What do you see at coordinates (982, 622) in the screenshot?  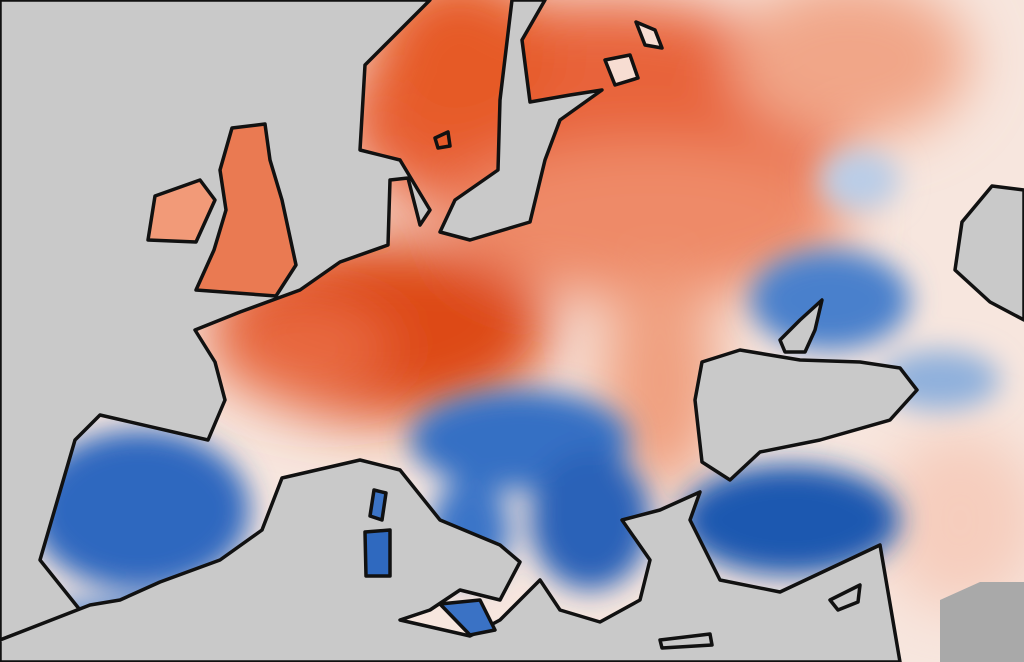 I see `no-data-region` at bounding box center [982, 622].